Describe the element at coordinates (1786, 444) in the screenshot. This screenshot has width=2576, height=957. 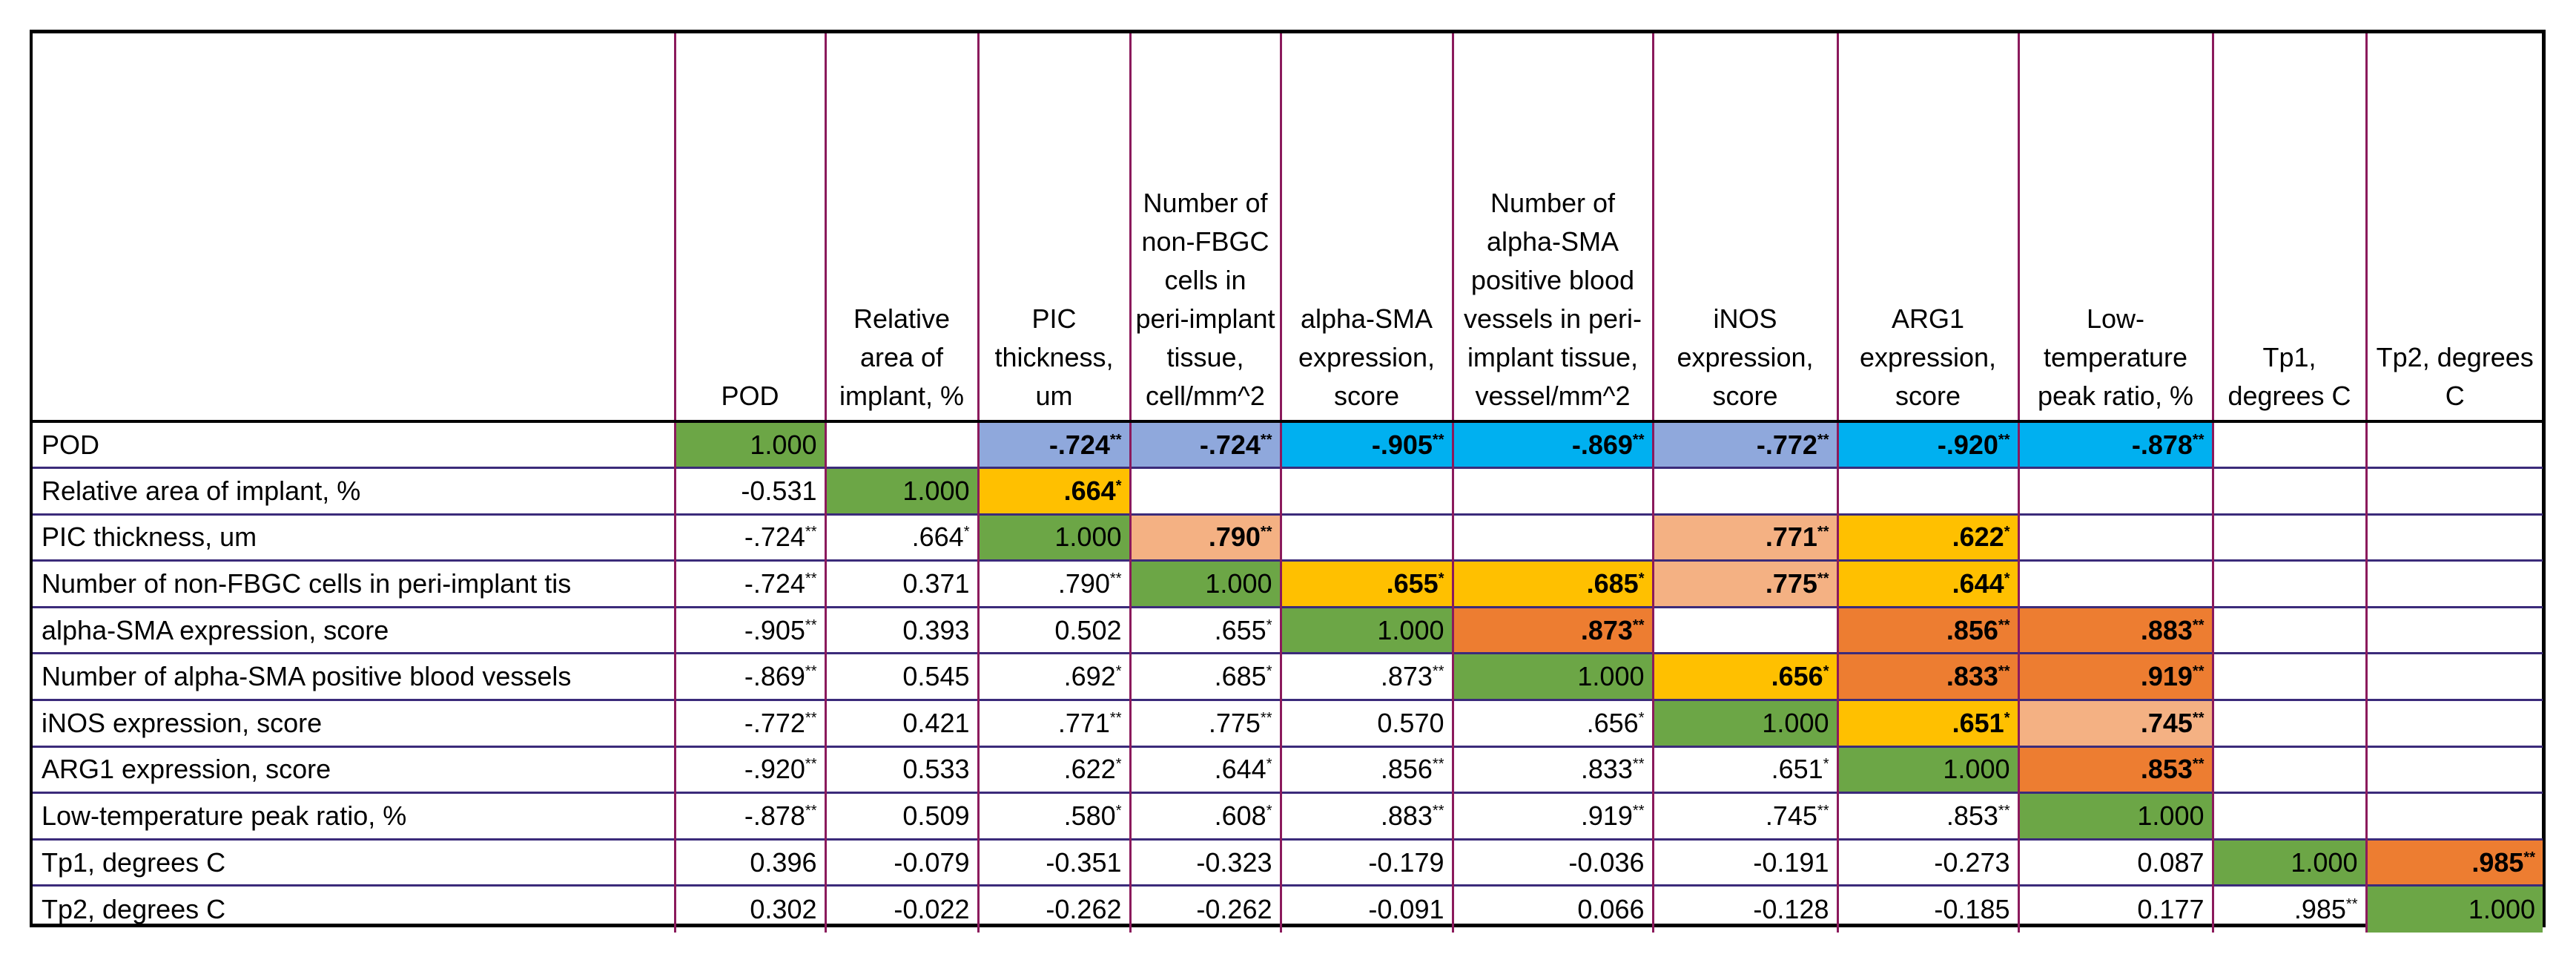
I see `cell-value: -.772` at that location.